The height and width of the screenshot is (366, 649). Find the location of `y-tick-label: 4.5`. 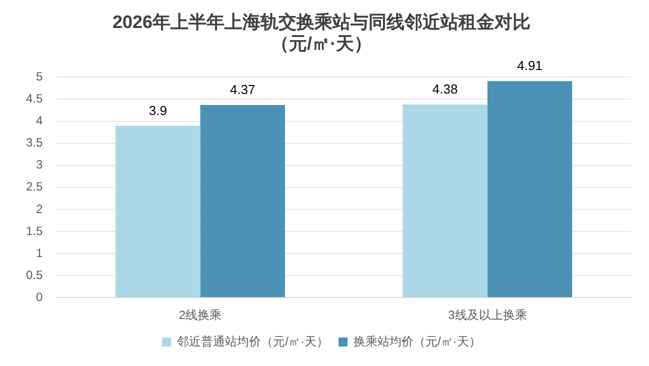

y-tick-label: 4.5 is located at coordinates (34, 99).